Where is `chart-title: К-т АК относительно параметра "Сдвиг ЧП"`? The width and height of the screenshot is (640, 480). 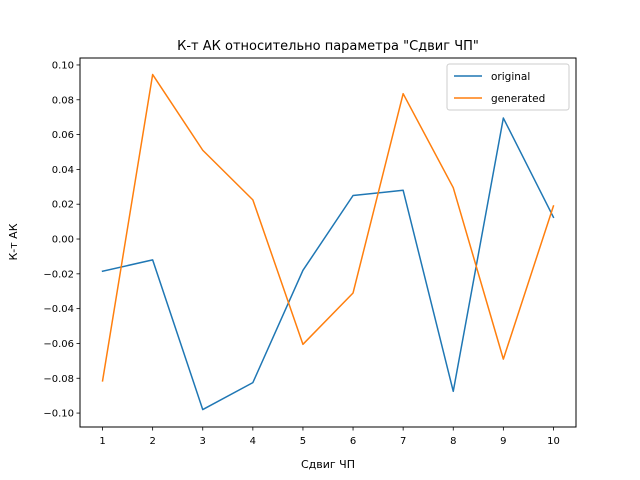
chart-title: К-т АК относительно параметра "Сдвиг ЧП" is located at coordinates (328, 46).